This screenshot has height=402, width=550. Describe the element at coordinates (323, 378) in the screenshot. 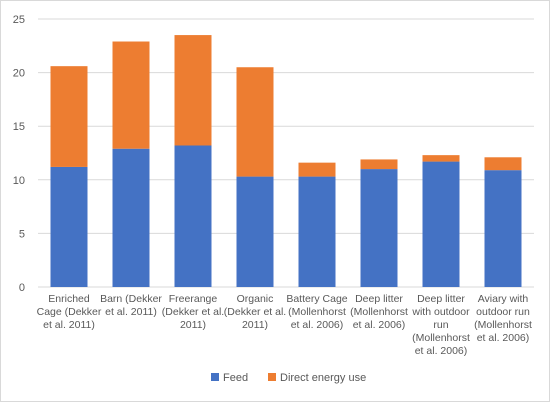

I see `legend-label-direct-energy-use: Direct energy use` at that location.